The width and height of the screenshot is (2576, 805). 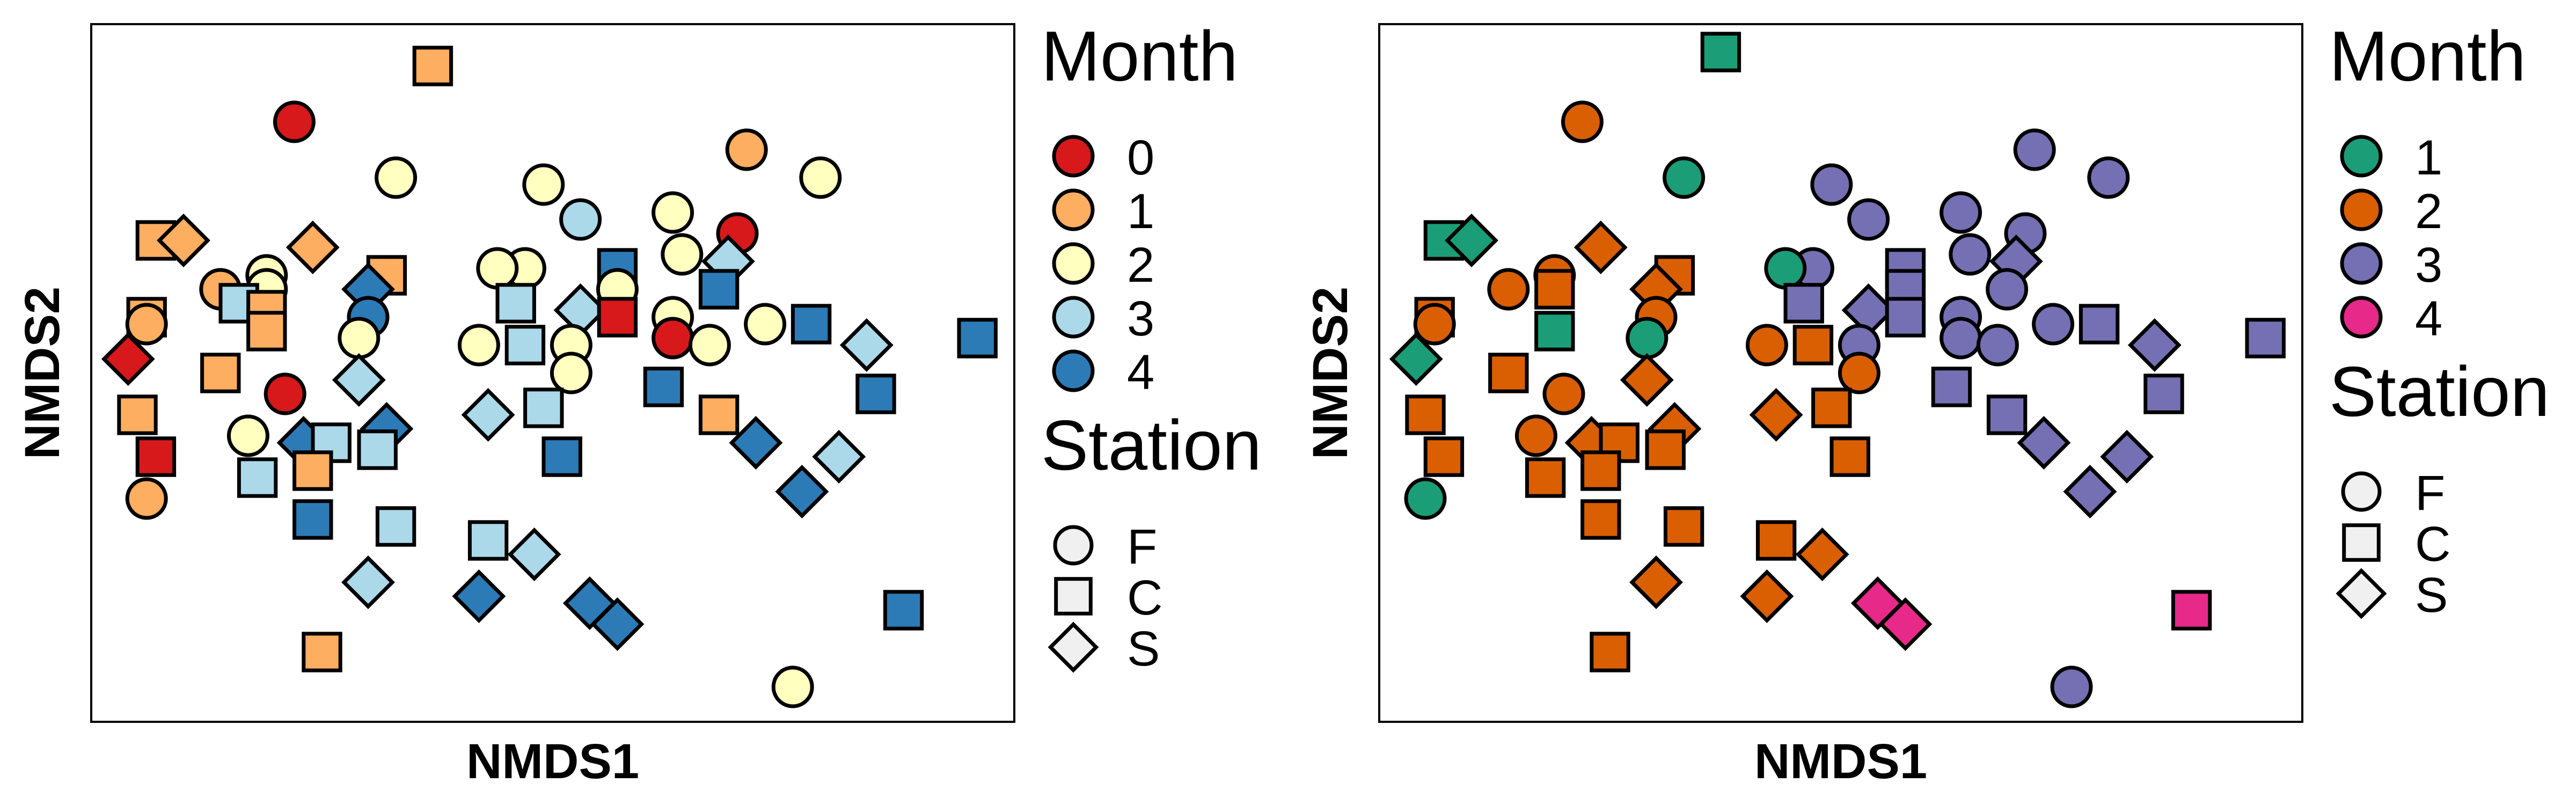 I want to click on legend-key-station-circle, so click(x=2361, y=491).